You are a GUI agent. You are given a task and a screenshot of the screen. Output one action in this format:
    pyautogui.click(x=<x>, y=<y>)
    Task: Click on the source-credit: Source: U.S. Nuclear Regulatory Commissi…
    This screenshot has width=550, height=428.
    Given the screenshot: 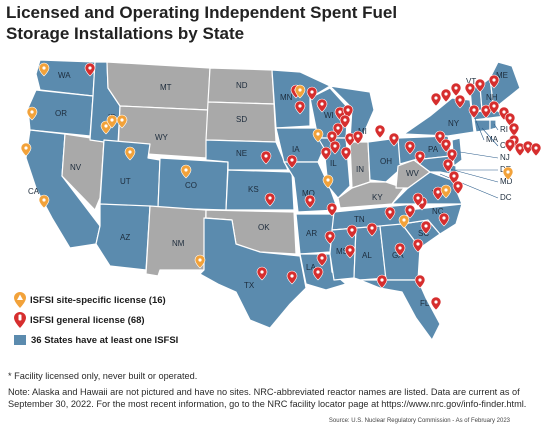 What is the action you would take?
    pyautogui.click(x=419, y=421)
    